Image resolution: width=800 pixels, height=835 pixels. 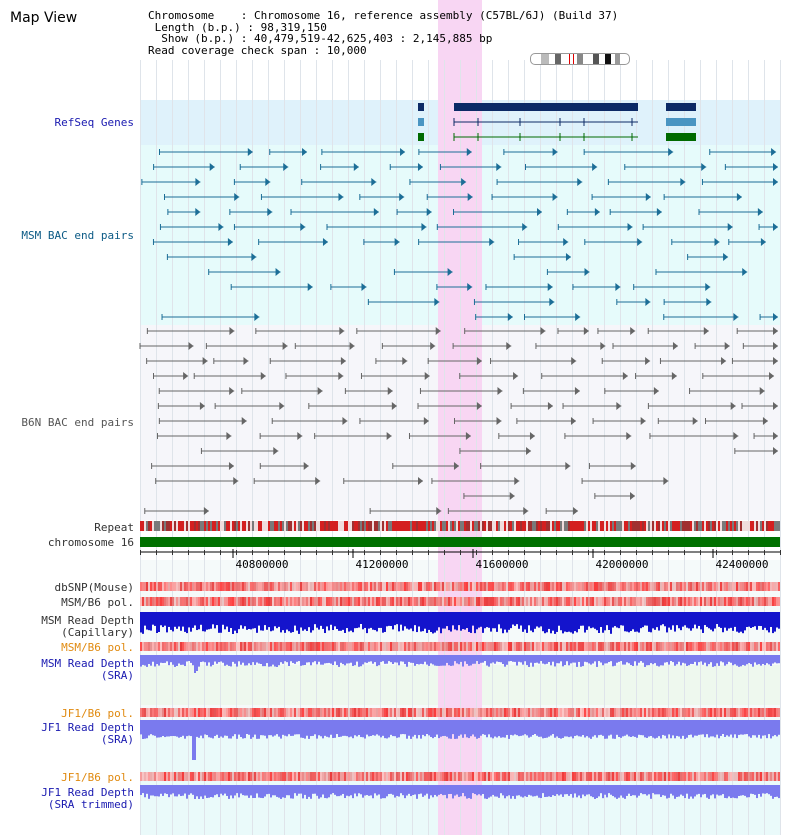 What do you see at coordinates (580, 59) in the screenshot?
I see `chromosome-ideogram` at bounding box center [580, 59].